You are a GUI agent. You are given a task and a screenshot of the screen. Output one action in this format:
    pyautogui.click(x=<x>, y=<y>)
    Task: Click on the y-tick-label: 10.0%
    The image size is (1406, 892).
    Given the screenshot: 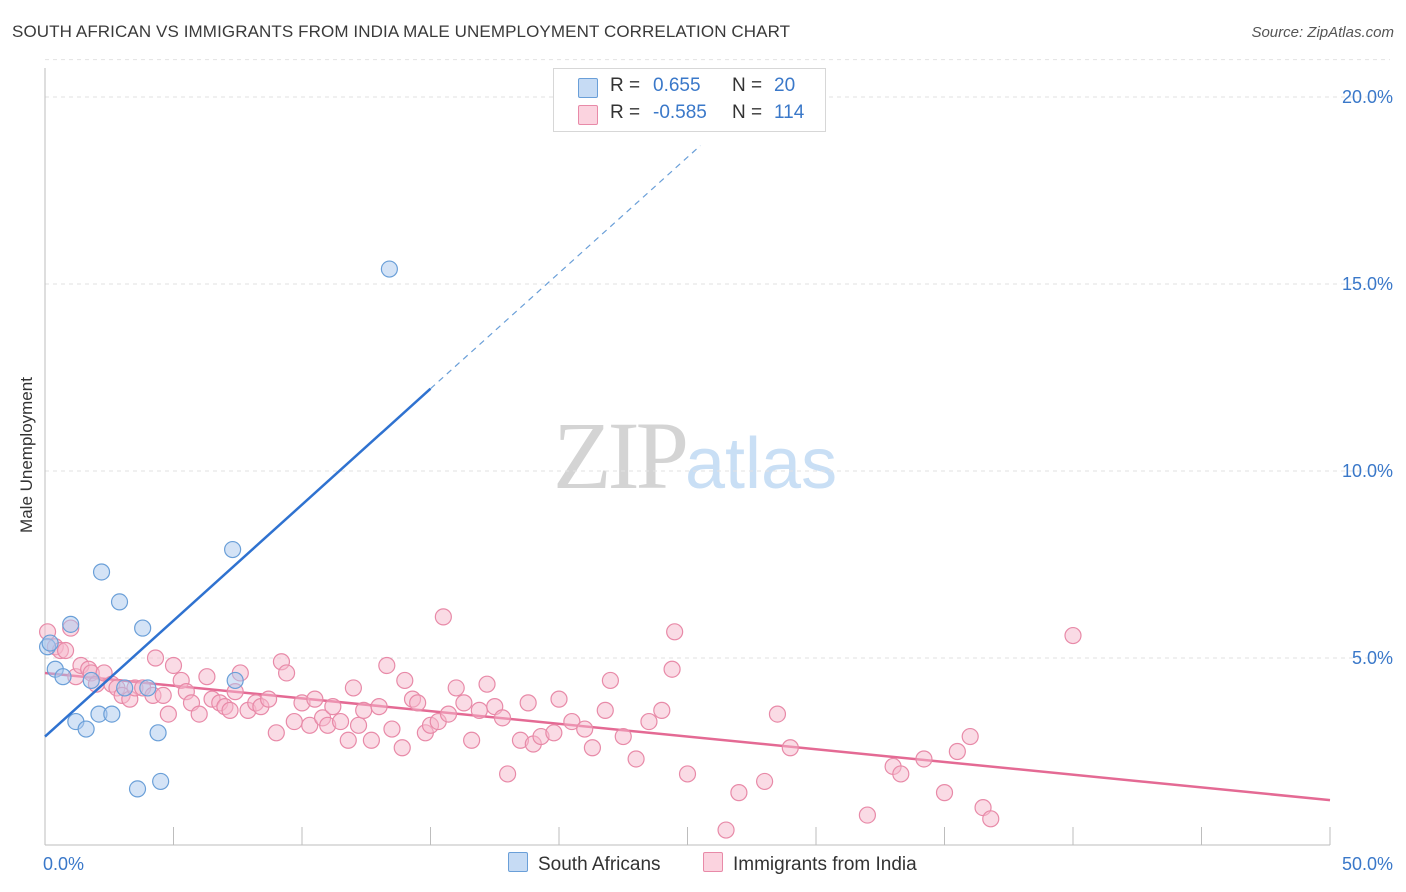 What is the action you would take?
    pyautogui.click(x=1367, y=471)
    